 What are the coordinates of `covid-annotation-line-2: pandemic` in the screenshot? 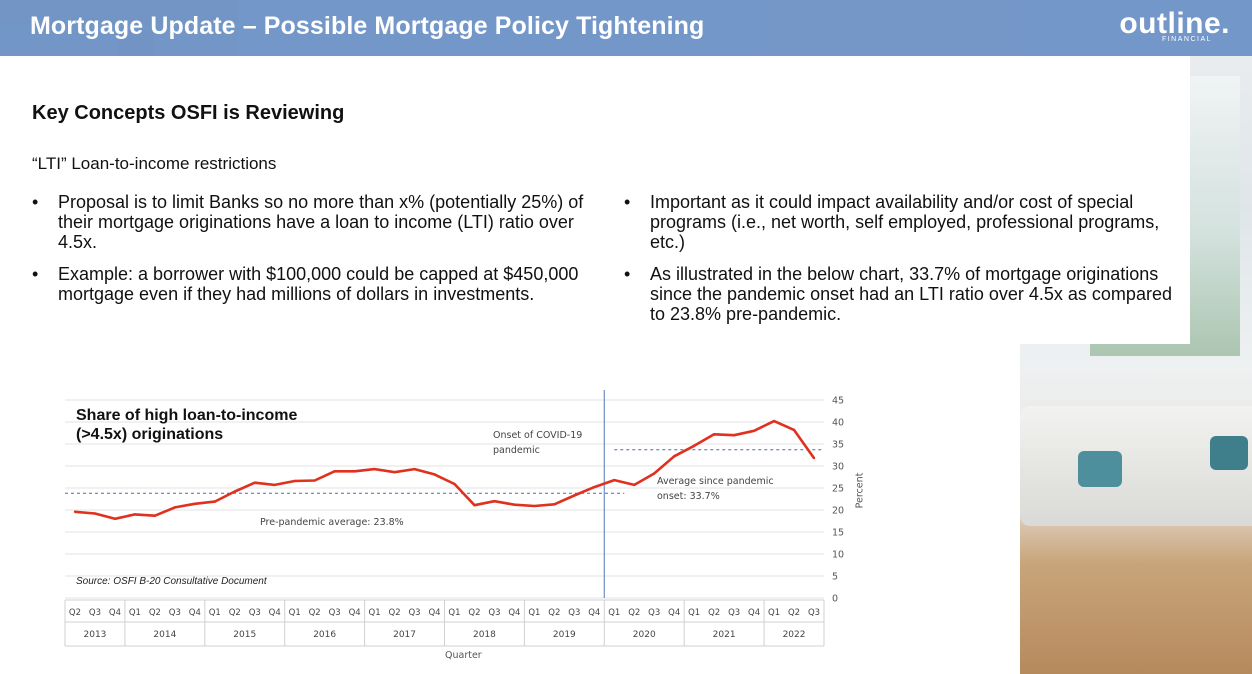 It's located at (516, 450).